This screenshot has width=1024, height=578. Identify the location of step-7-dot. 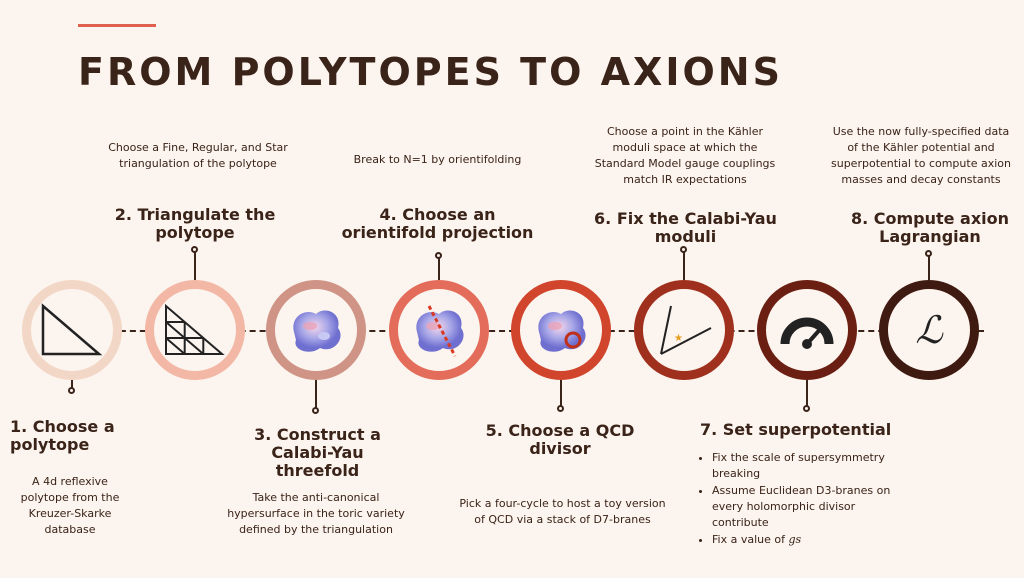
(806, 408).